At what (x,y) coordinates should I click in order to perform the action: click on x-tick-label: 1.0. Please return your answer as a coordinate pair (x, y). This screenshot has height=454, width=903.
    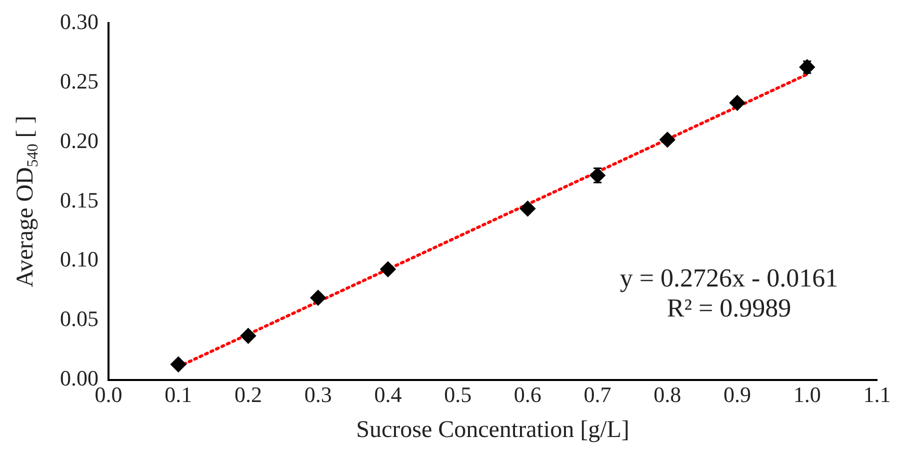
    Looking at the image, I should click on (807, 394).